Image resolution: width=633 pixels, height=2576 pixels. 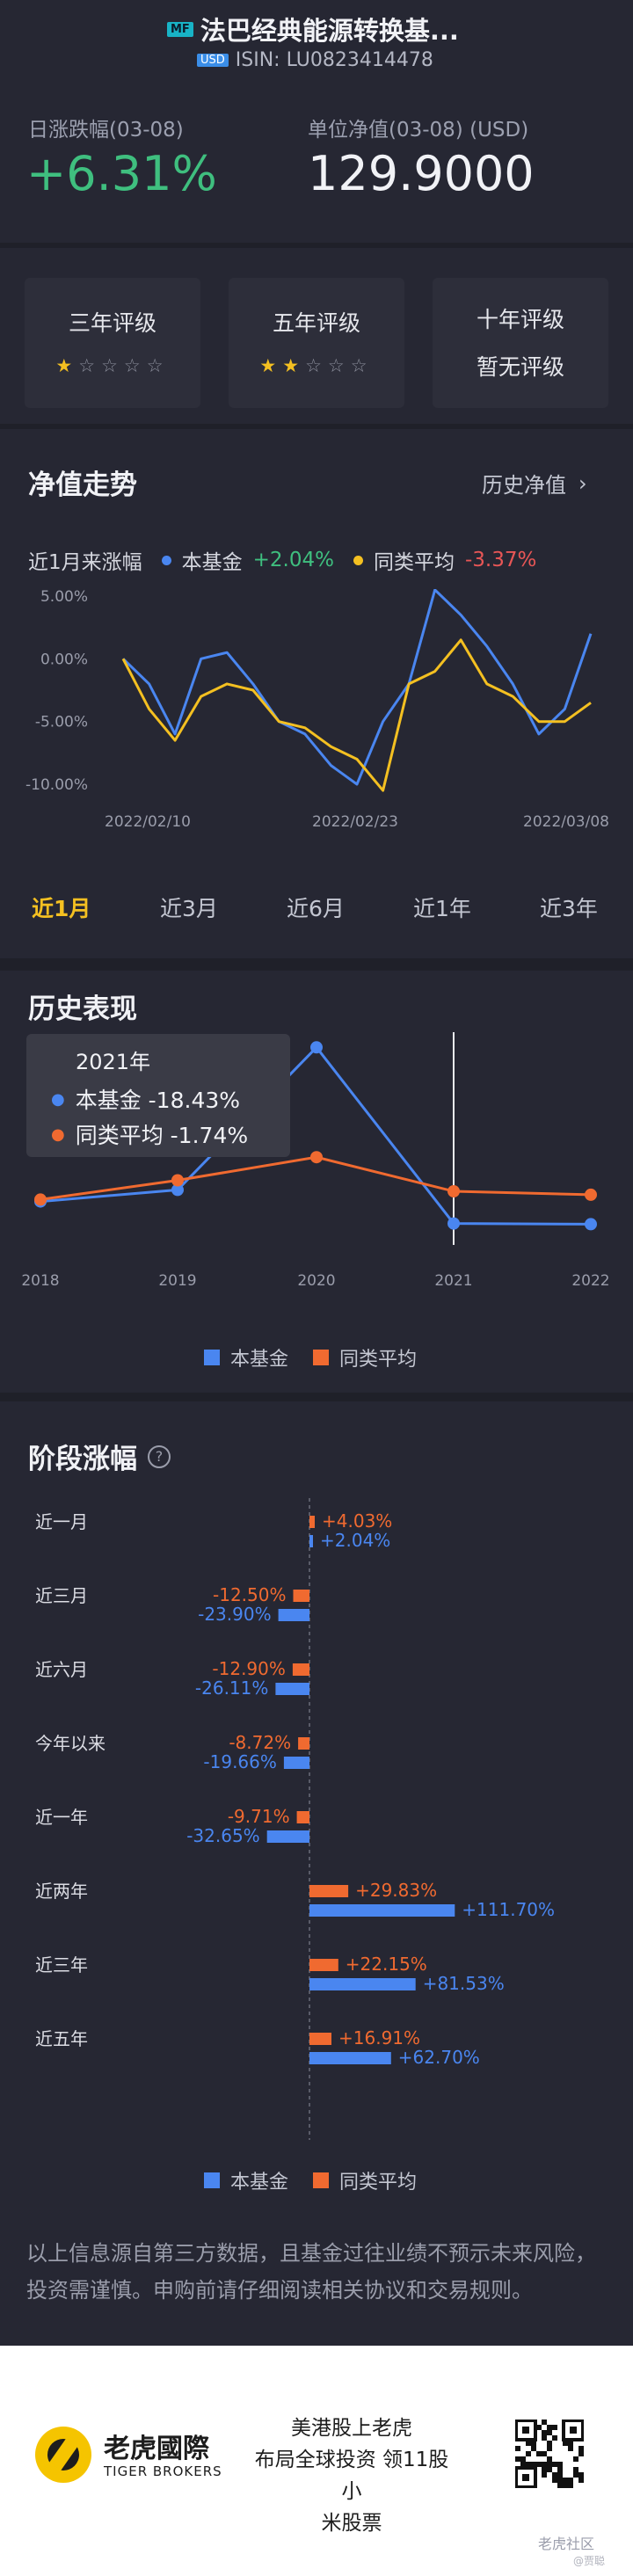 What do you see at coordinates (82, 485) in the screenshot?
I see `nav-trend-title: 净值走势` at bounding box center [82, 485].